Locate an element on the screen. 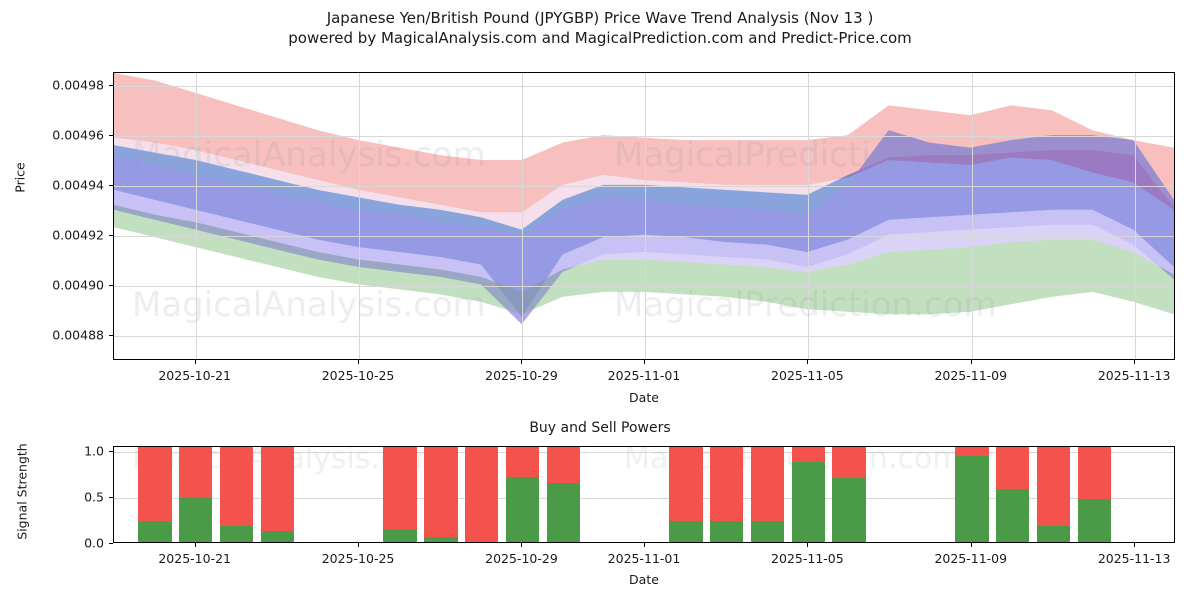  price-y-axis-label: Price is located at coordinates (20, 177).